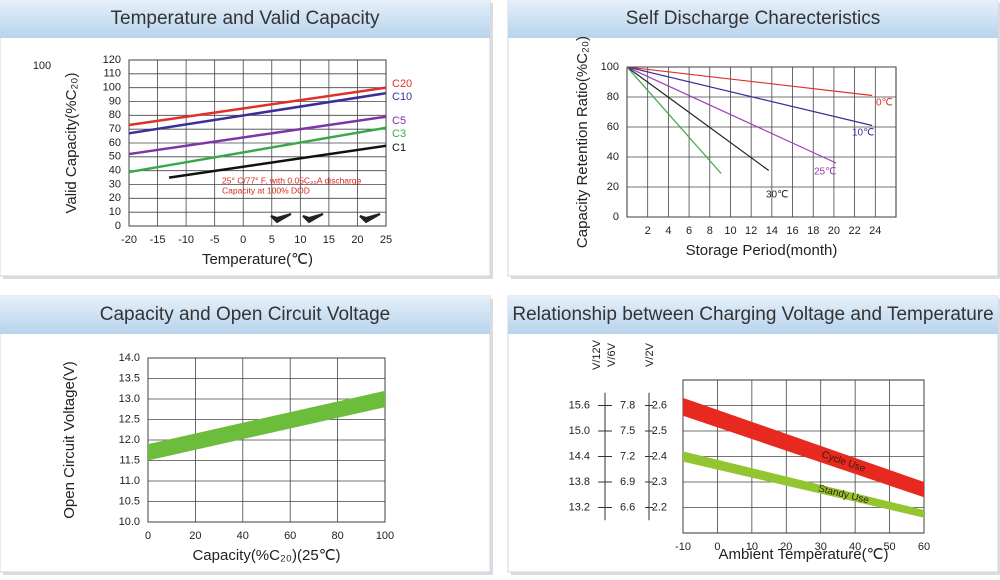 This screenshot has height=580, width=1000. Describe the element at coordinates (884, 103) in the screenshot. I see `series-label: 0℃` at that location.